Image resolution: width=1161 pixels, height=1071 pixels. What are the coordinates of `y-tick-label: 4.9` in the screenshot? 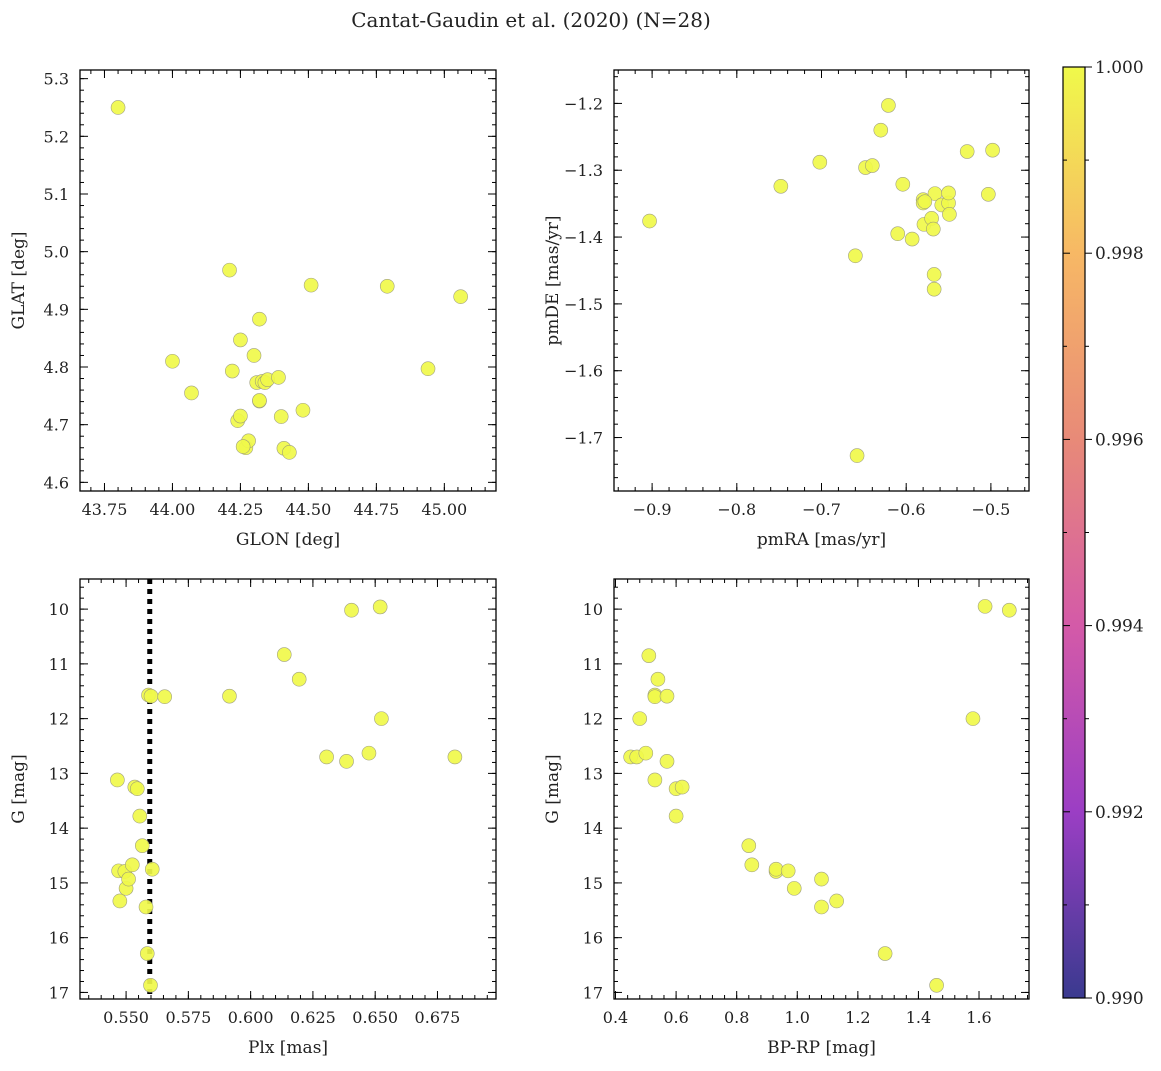 It's located at (56, 309).